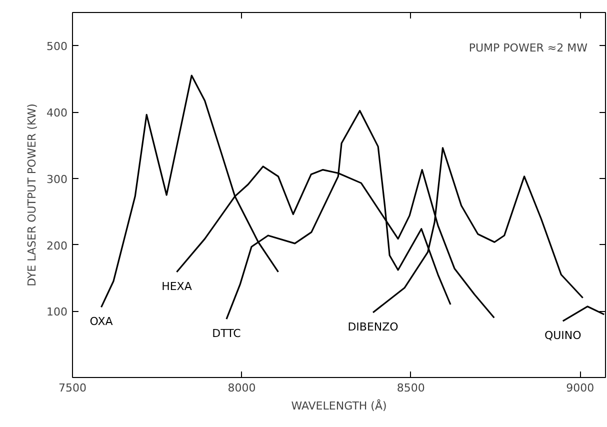 Image resolution: width=607 pixels, height=427 pixels. Describe the element at coordinates (410, 388) in the screenshot. I see `x-tick-label: 8500` at that location.